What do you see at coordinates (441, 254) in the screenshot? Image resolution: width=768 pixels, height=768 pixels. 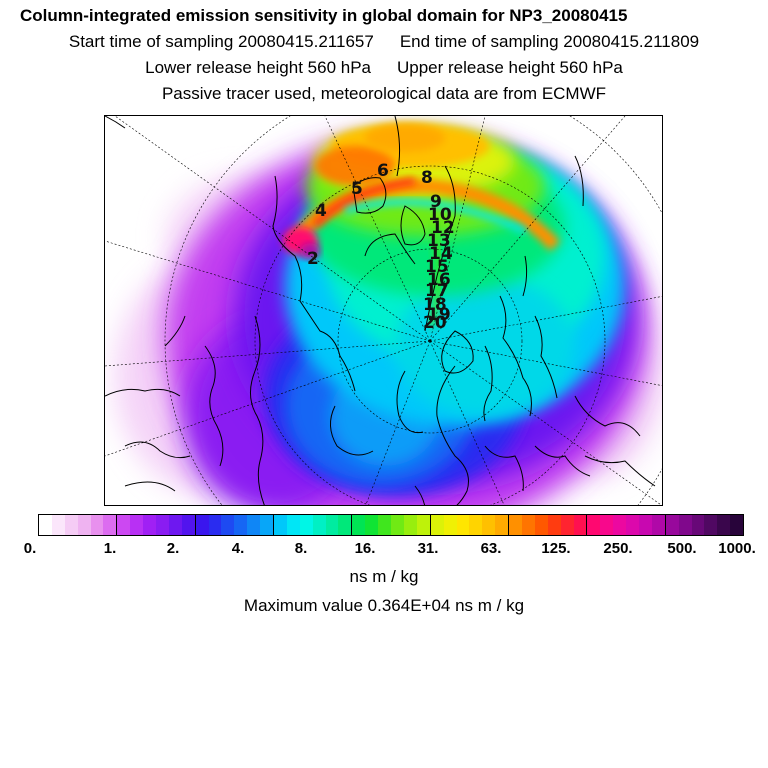 I see `track-label-14: 14` at bounding box center [441, 254].